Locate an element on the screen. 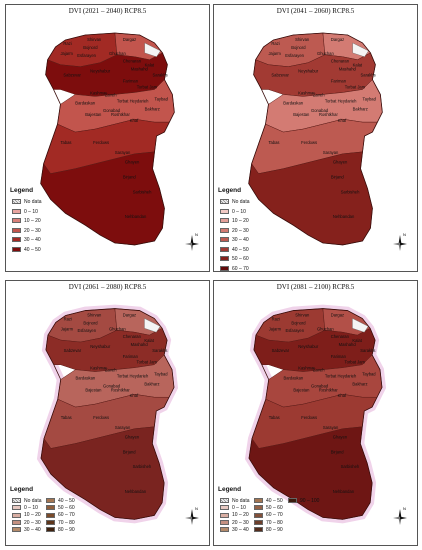 The width and height of the screenshot is (422, 550). place-label: Mashahd is located at coordinates (140, 344).